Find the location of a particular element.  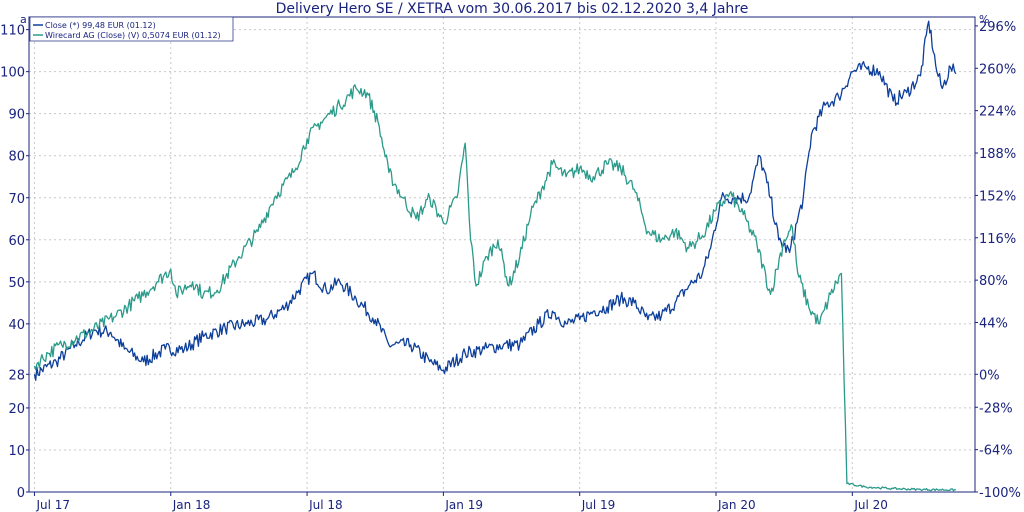

legend-label-close: Close (*) 99,48 EUR (01.12) is located at coordinates (100, 25).